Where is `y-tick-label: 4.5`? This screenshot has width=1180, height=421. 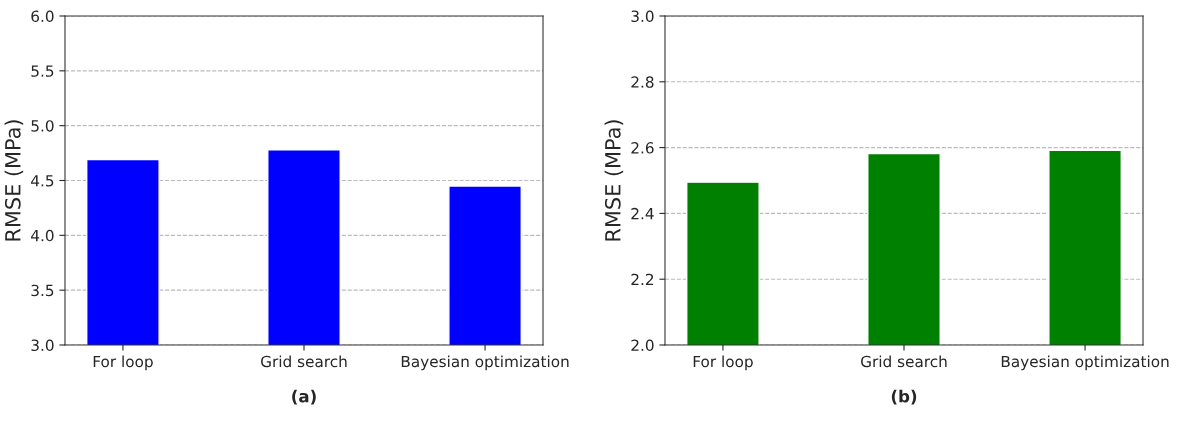 y-tick-label: 4.5 is located at coordinates (42, 181).